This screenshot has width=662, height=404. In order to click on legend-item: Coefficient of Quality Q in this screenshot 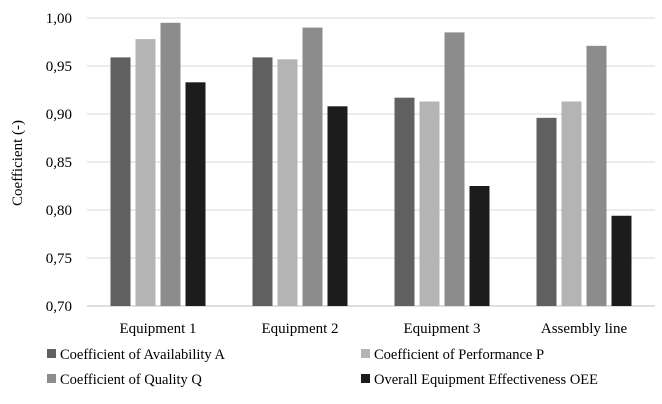, I will do `click(124, 380)`.